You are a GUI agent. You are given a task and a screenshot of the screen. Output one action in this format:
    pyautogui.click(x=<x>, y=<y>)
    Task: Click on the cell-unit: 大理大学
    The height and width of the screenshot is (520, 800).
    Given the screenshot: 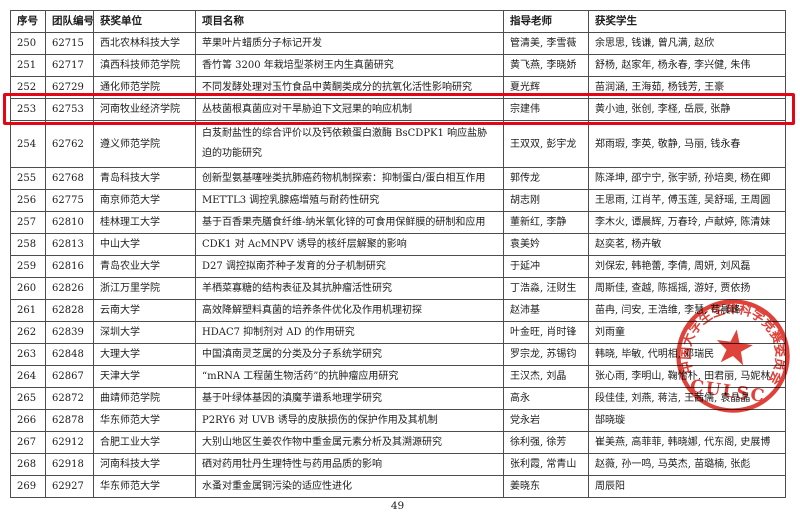 What is the action you would take?
    pyautogui.click(x=144, y=354)
    